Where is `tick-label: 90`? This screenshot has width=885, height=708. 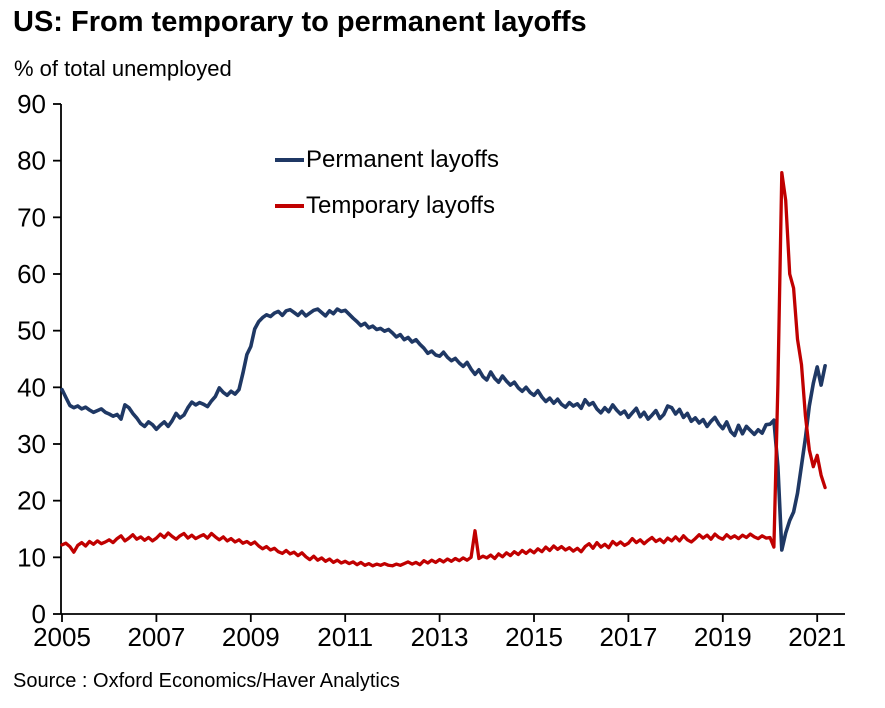
tick-label: 90 is located at coordinates (31, 104).